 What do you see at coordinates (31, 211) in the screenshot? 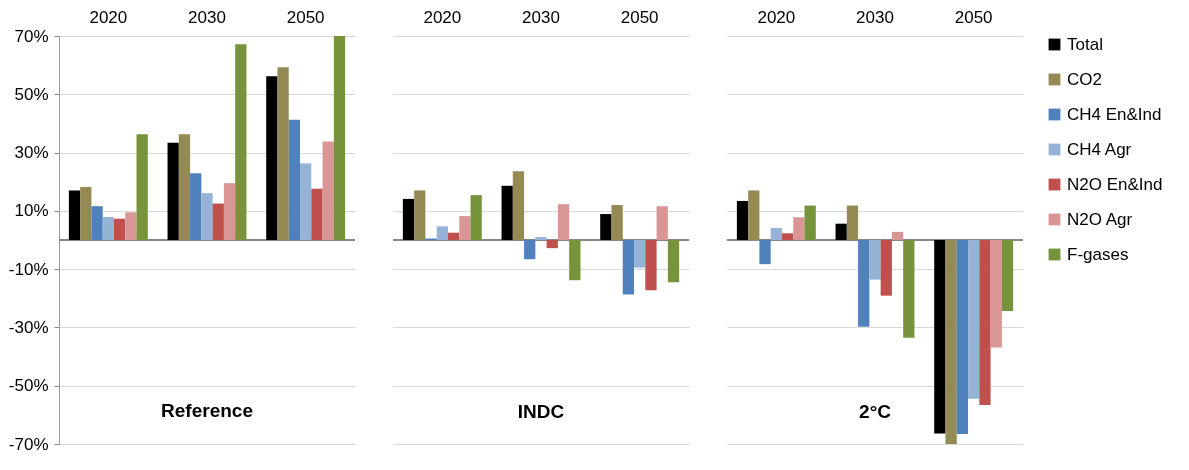
I see `y-tick-label: 10%` at bounding box center [31, 211].